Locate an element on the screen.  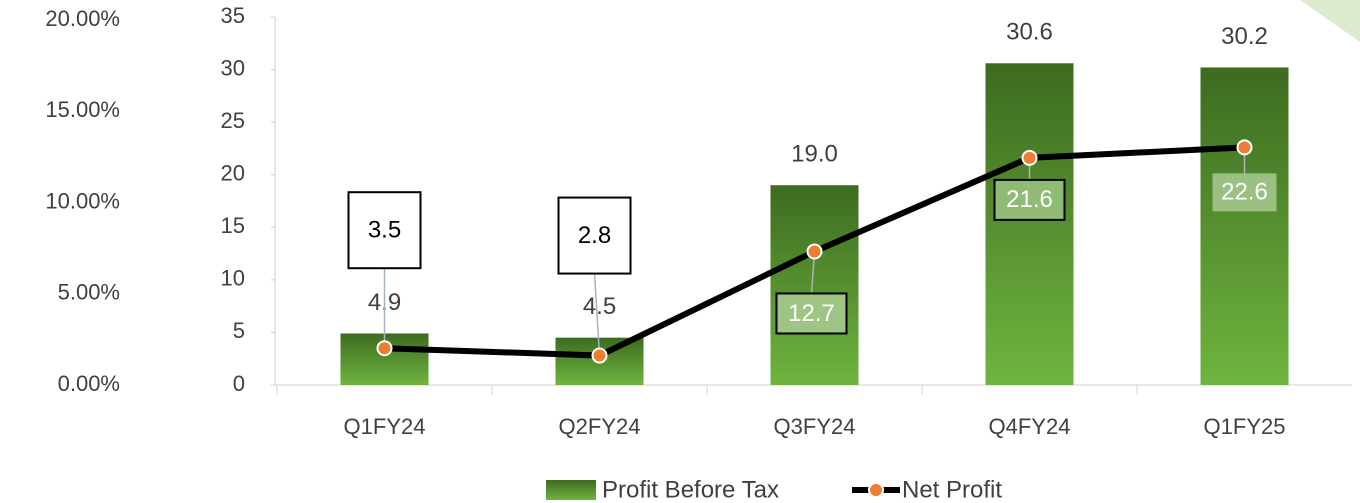
corner-decoration is located at coordinates (1330, 21).